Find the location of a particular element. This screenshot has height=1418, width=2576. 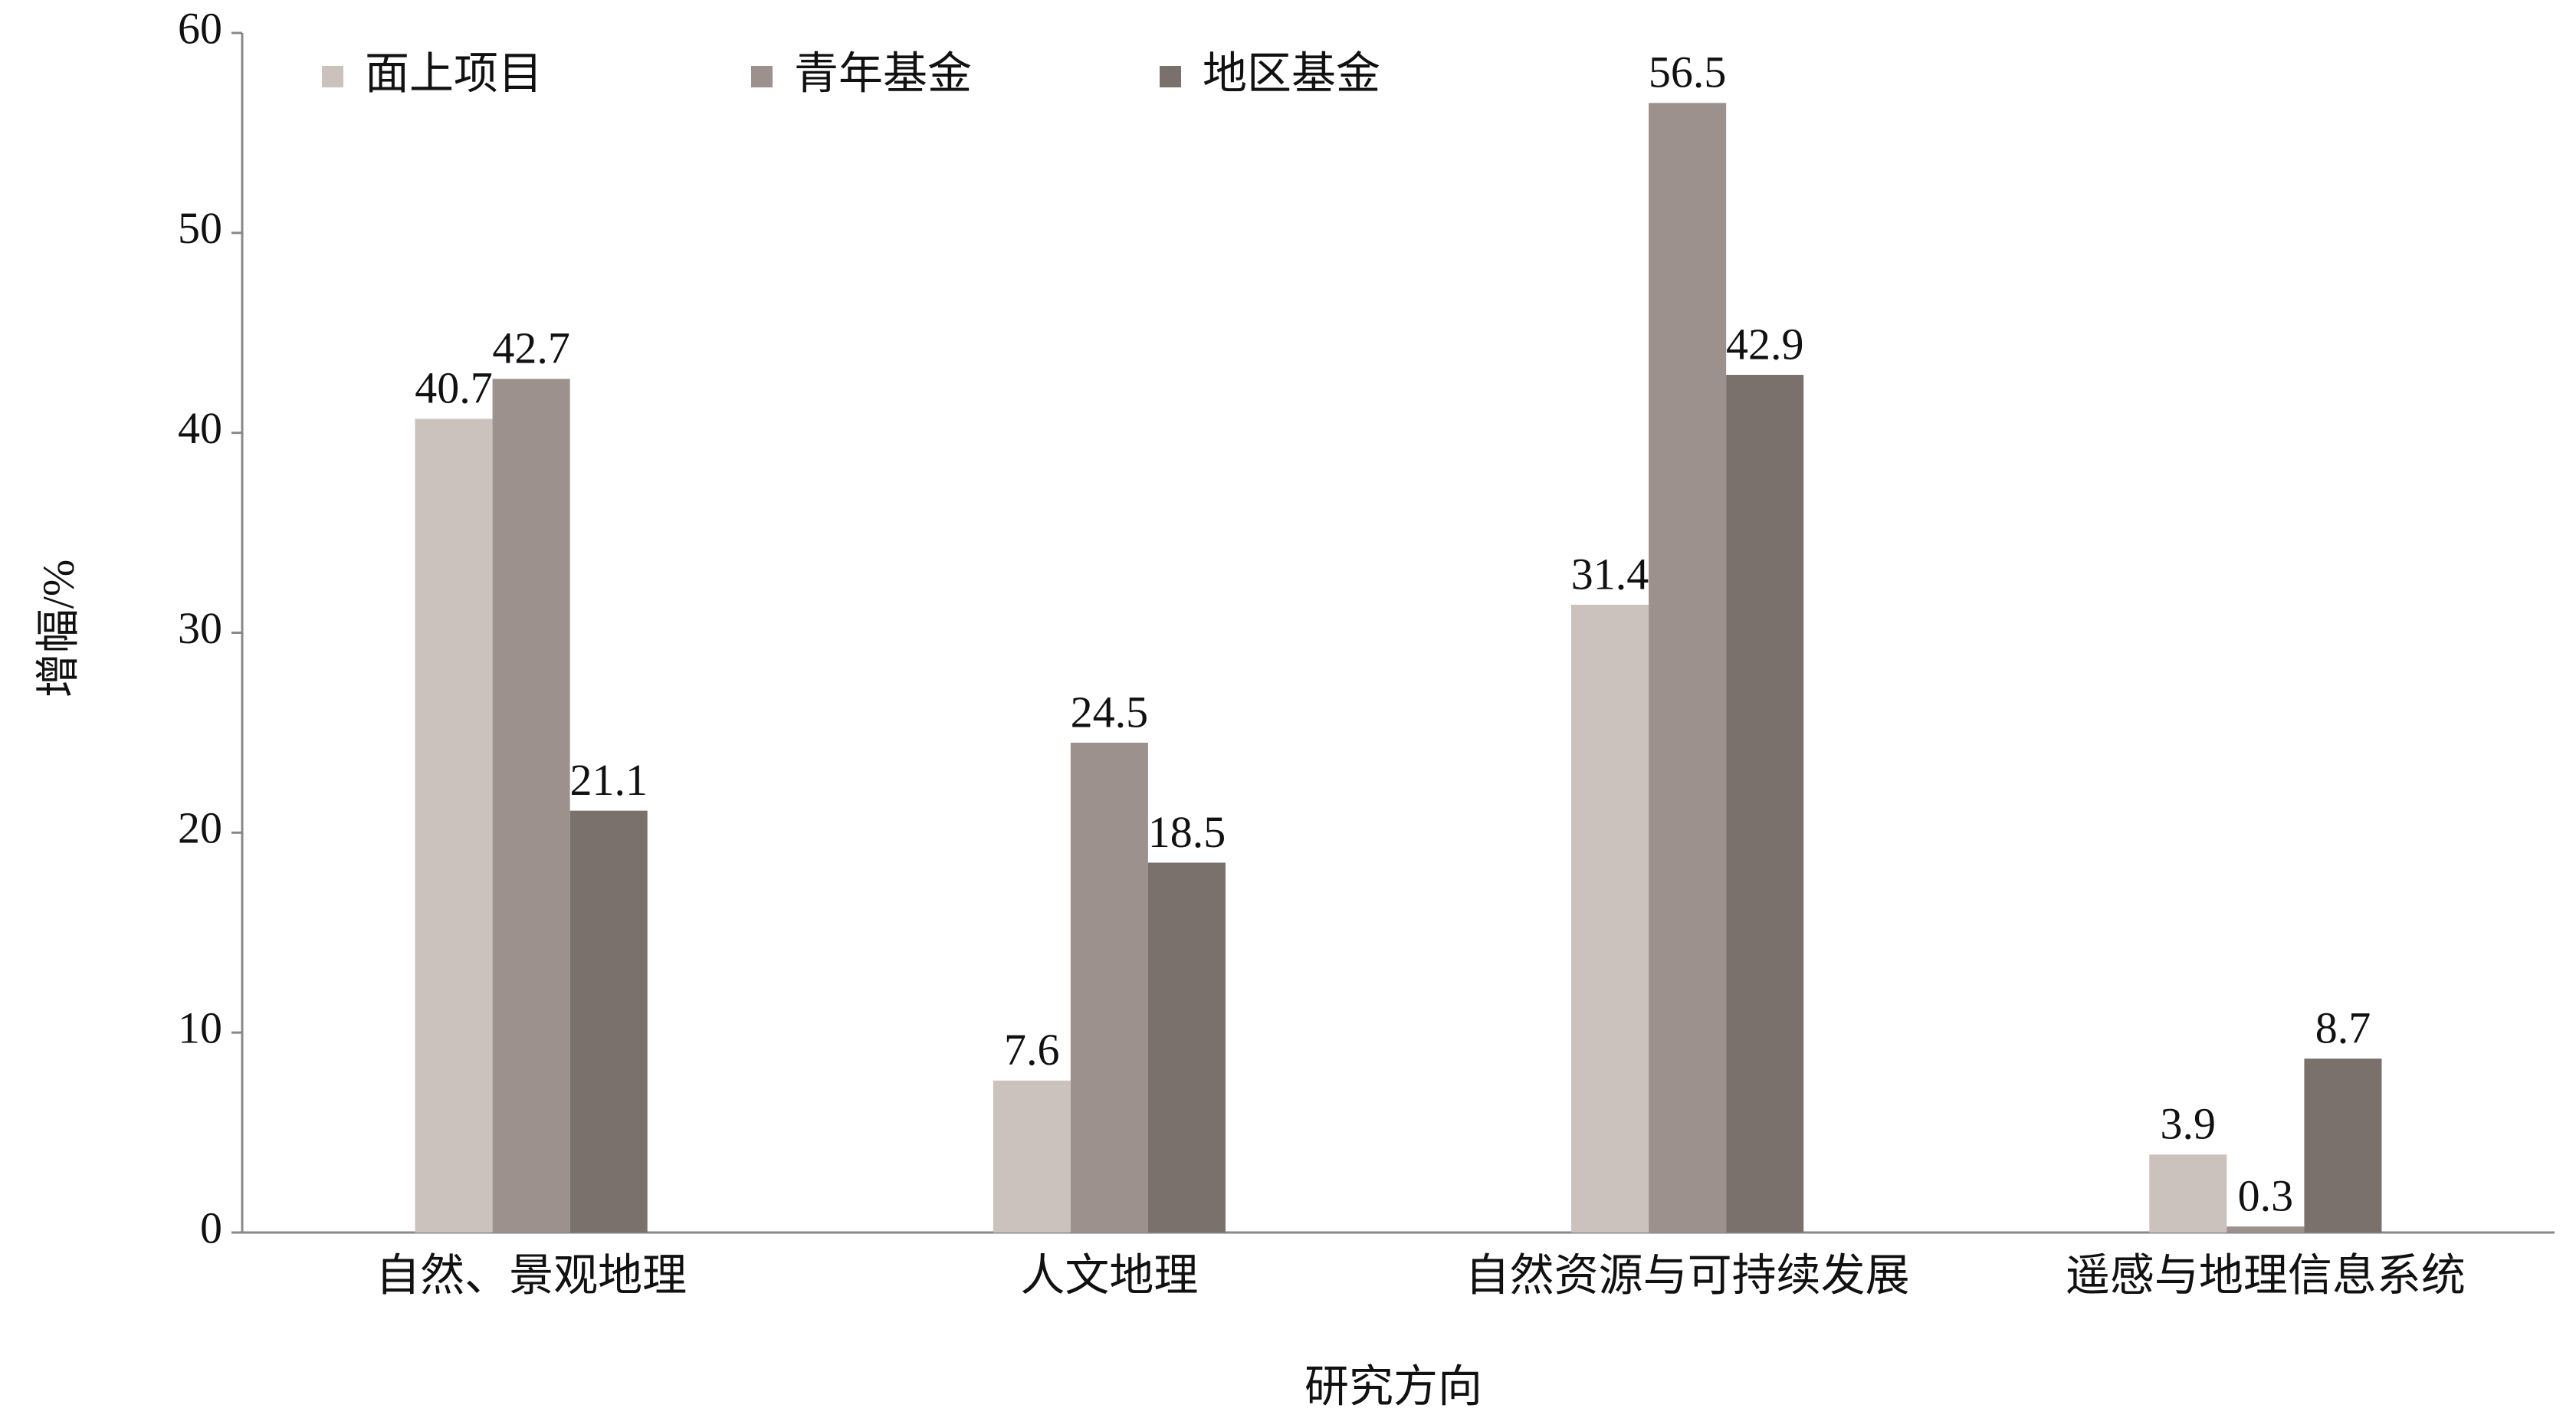

y-axis-title: 增幅/% is located at coordinates (58, 629).